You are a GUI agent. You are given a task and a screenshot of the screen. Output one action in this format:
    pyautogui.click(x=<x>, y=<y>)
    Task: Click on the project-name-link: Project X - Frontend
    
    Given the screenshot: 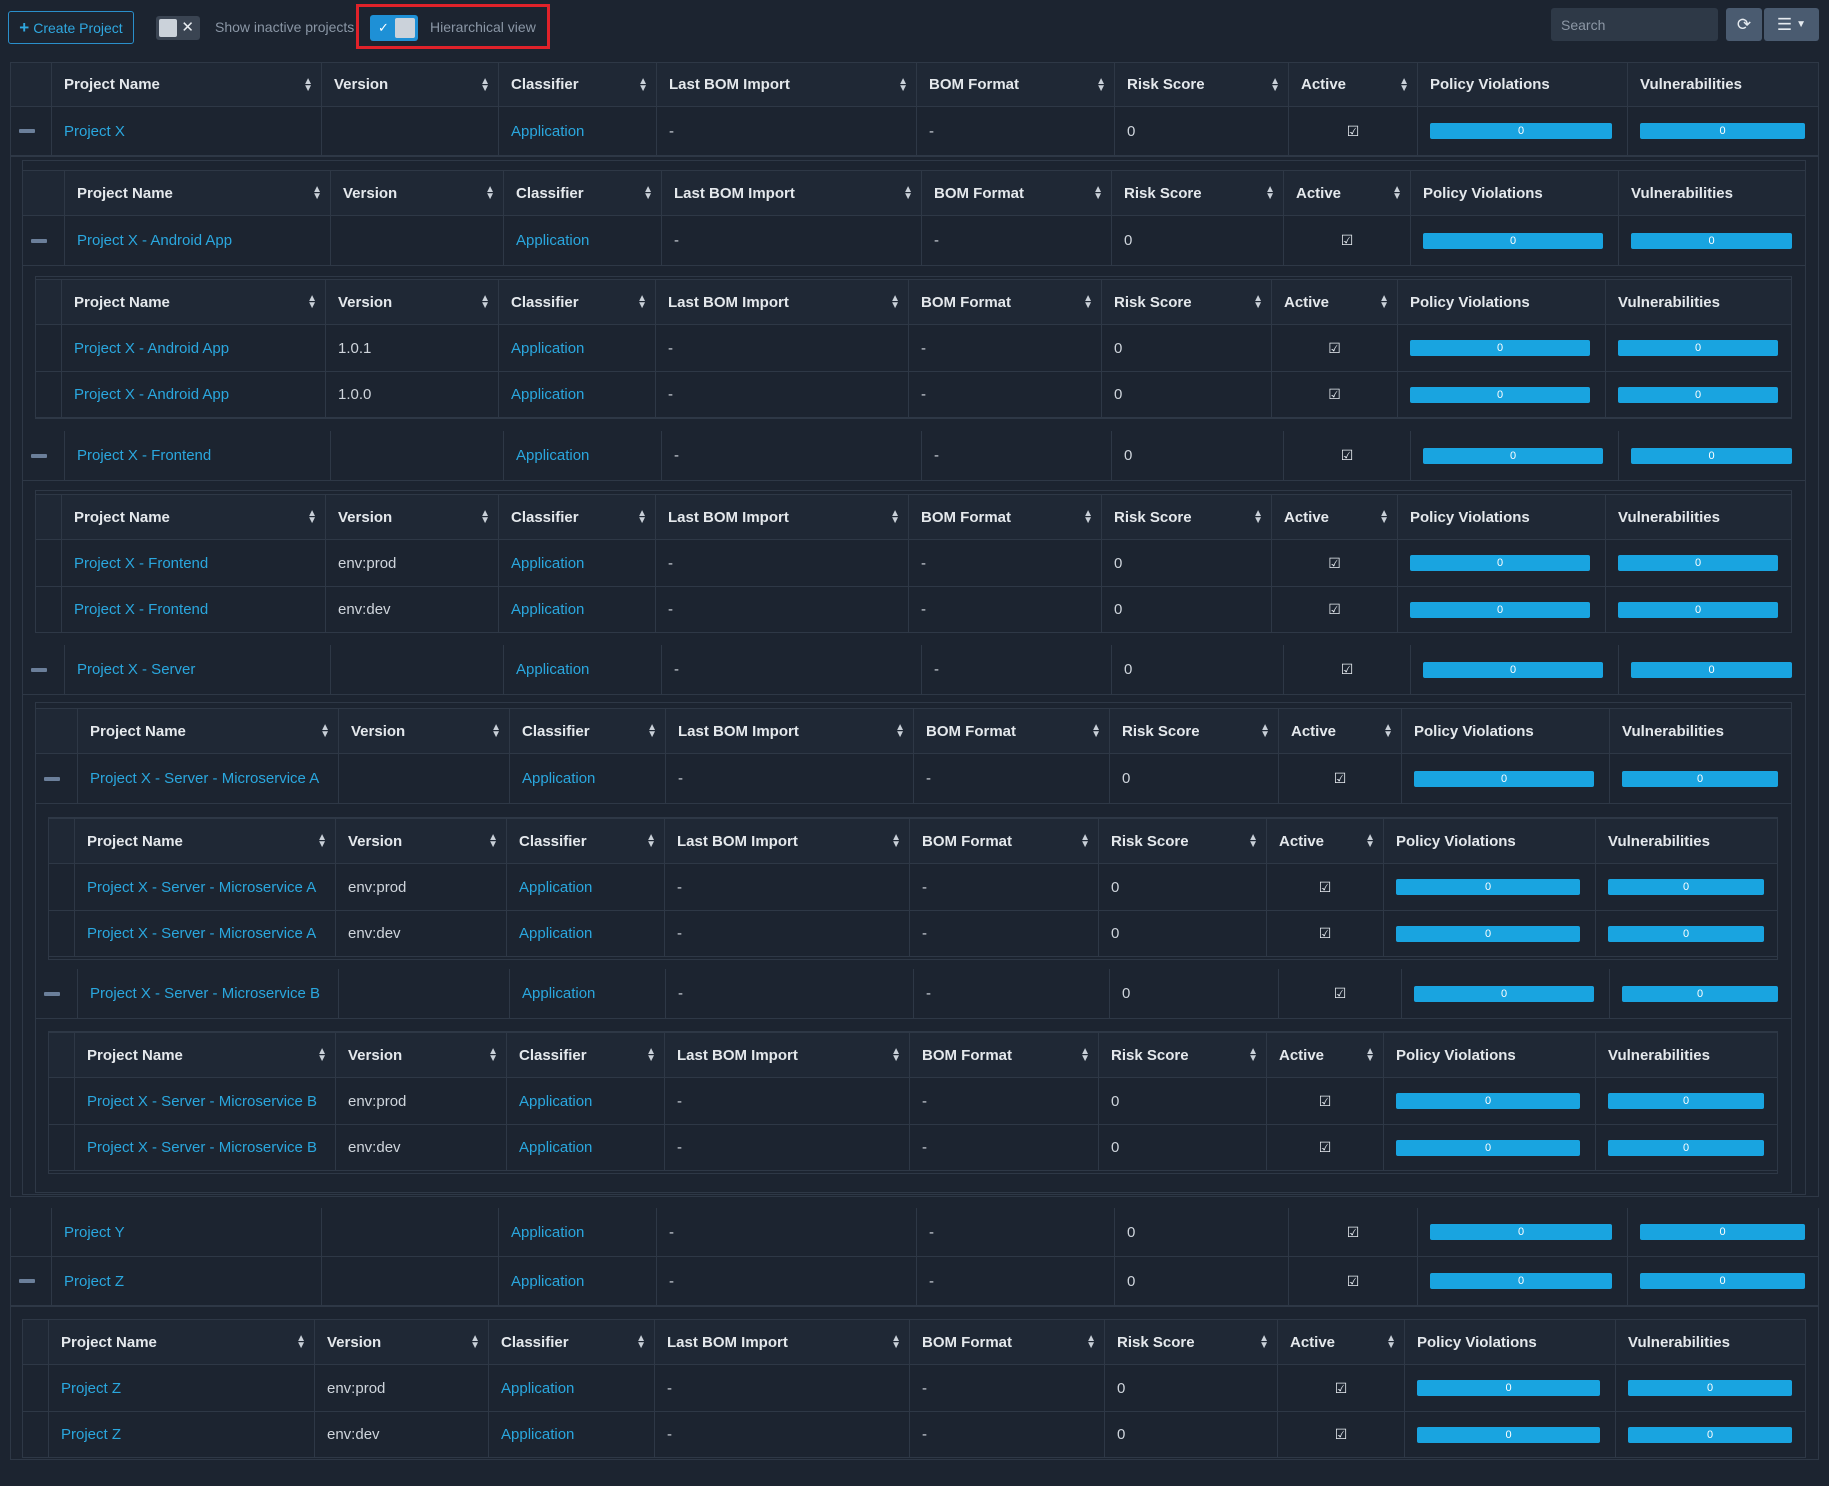 What is the action you would take?
    pyautogui.click(x=141, y=609)
    